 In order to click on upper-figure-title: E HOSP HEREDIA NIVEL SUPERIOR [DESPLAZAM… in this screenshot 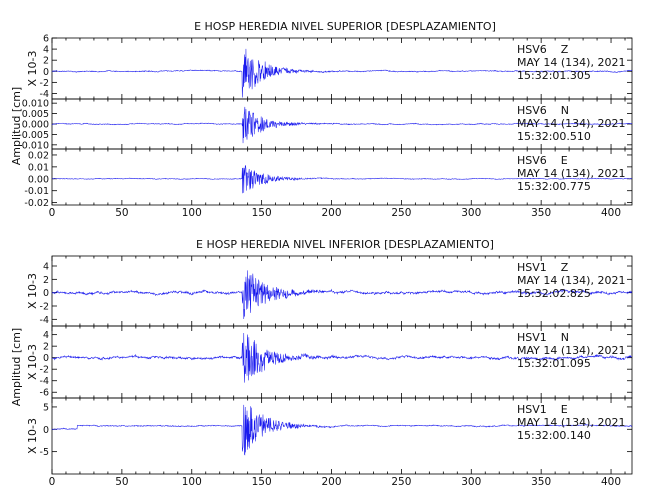, I will do `click(345, 26)`.